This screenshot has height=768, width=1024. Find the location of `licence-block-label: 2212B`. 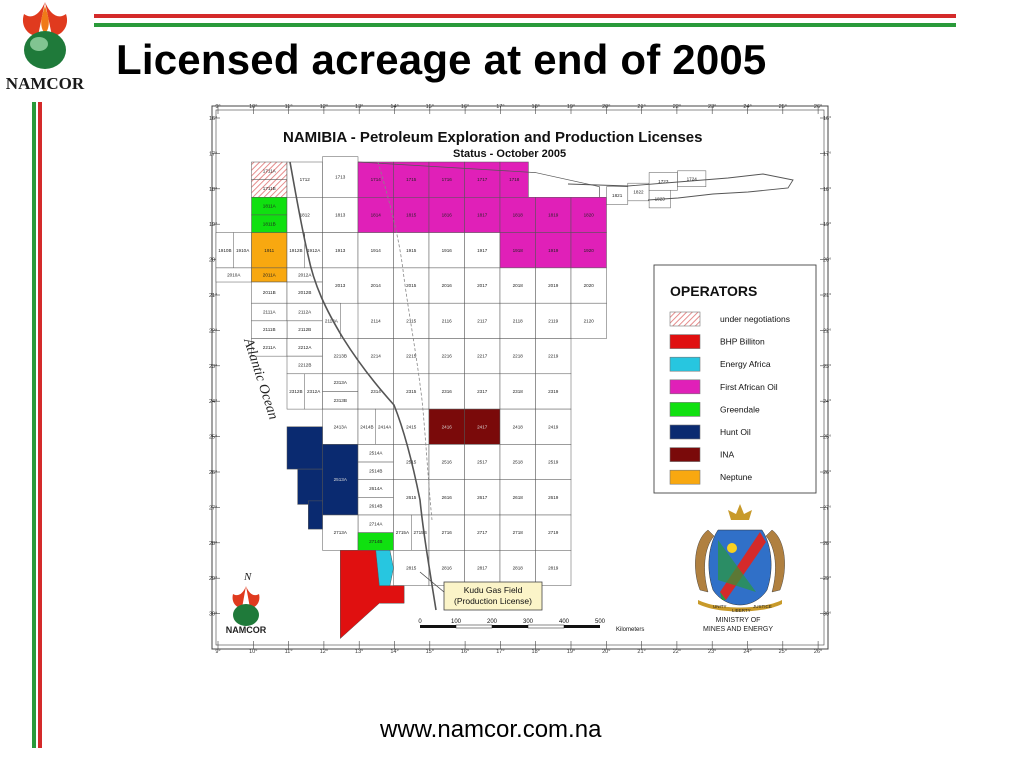

licence-block-label: 2212B is located at coordinates (304, 364).